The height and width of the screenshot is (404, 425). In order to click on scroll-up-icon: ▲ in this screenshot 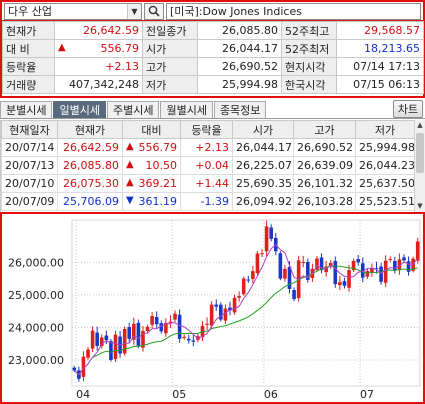, I will do `click(420, 125)`.